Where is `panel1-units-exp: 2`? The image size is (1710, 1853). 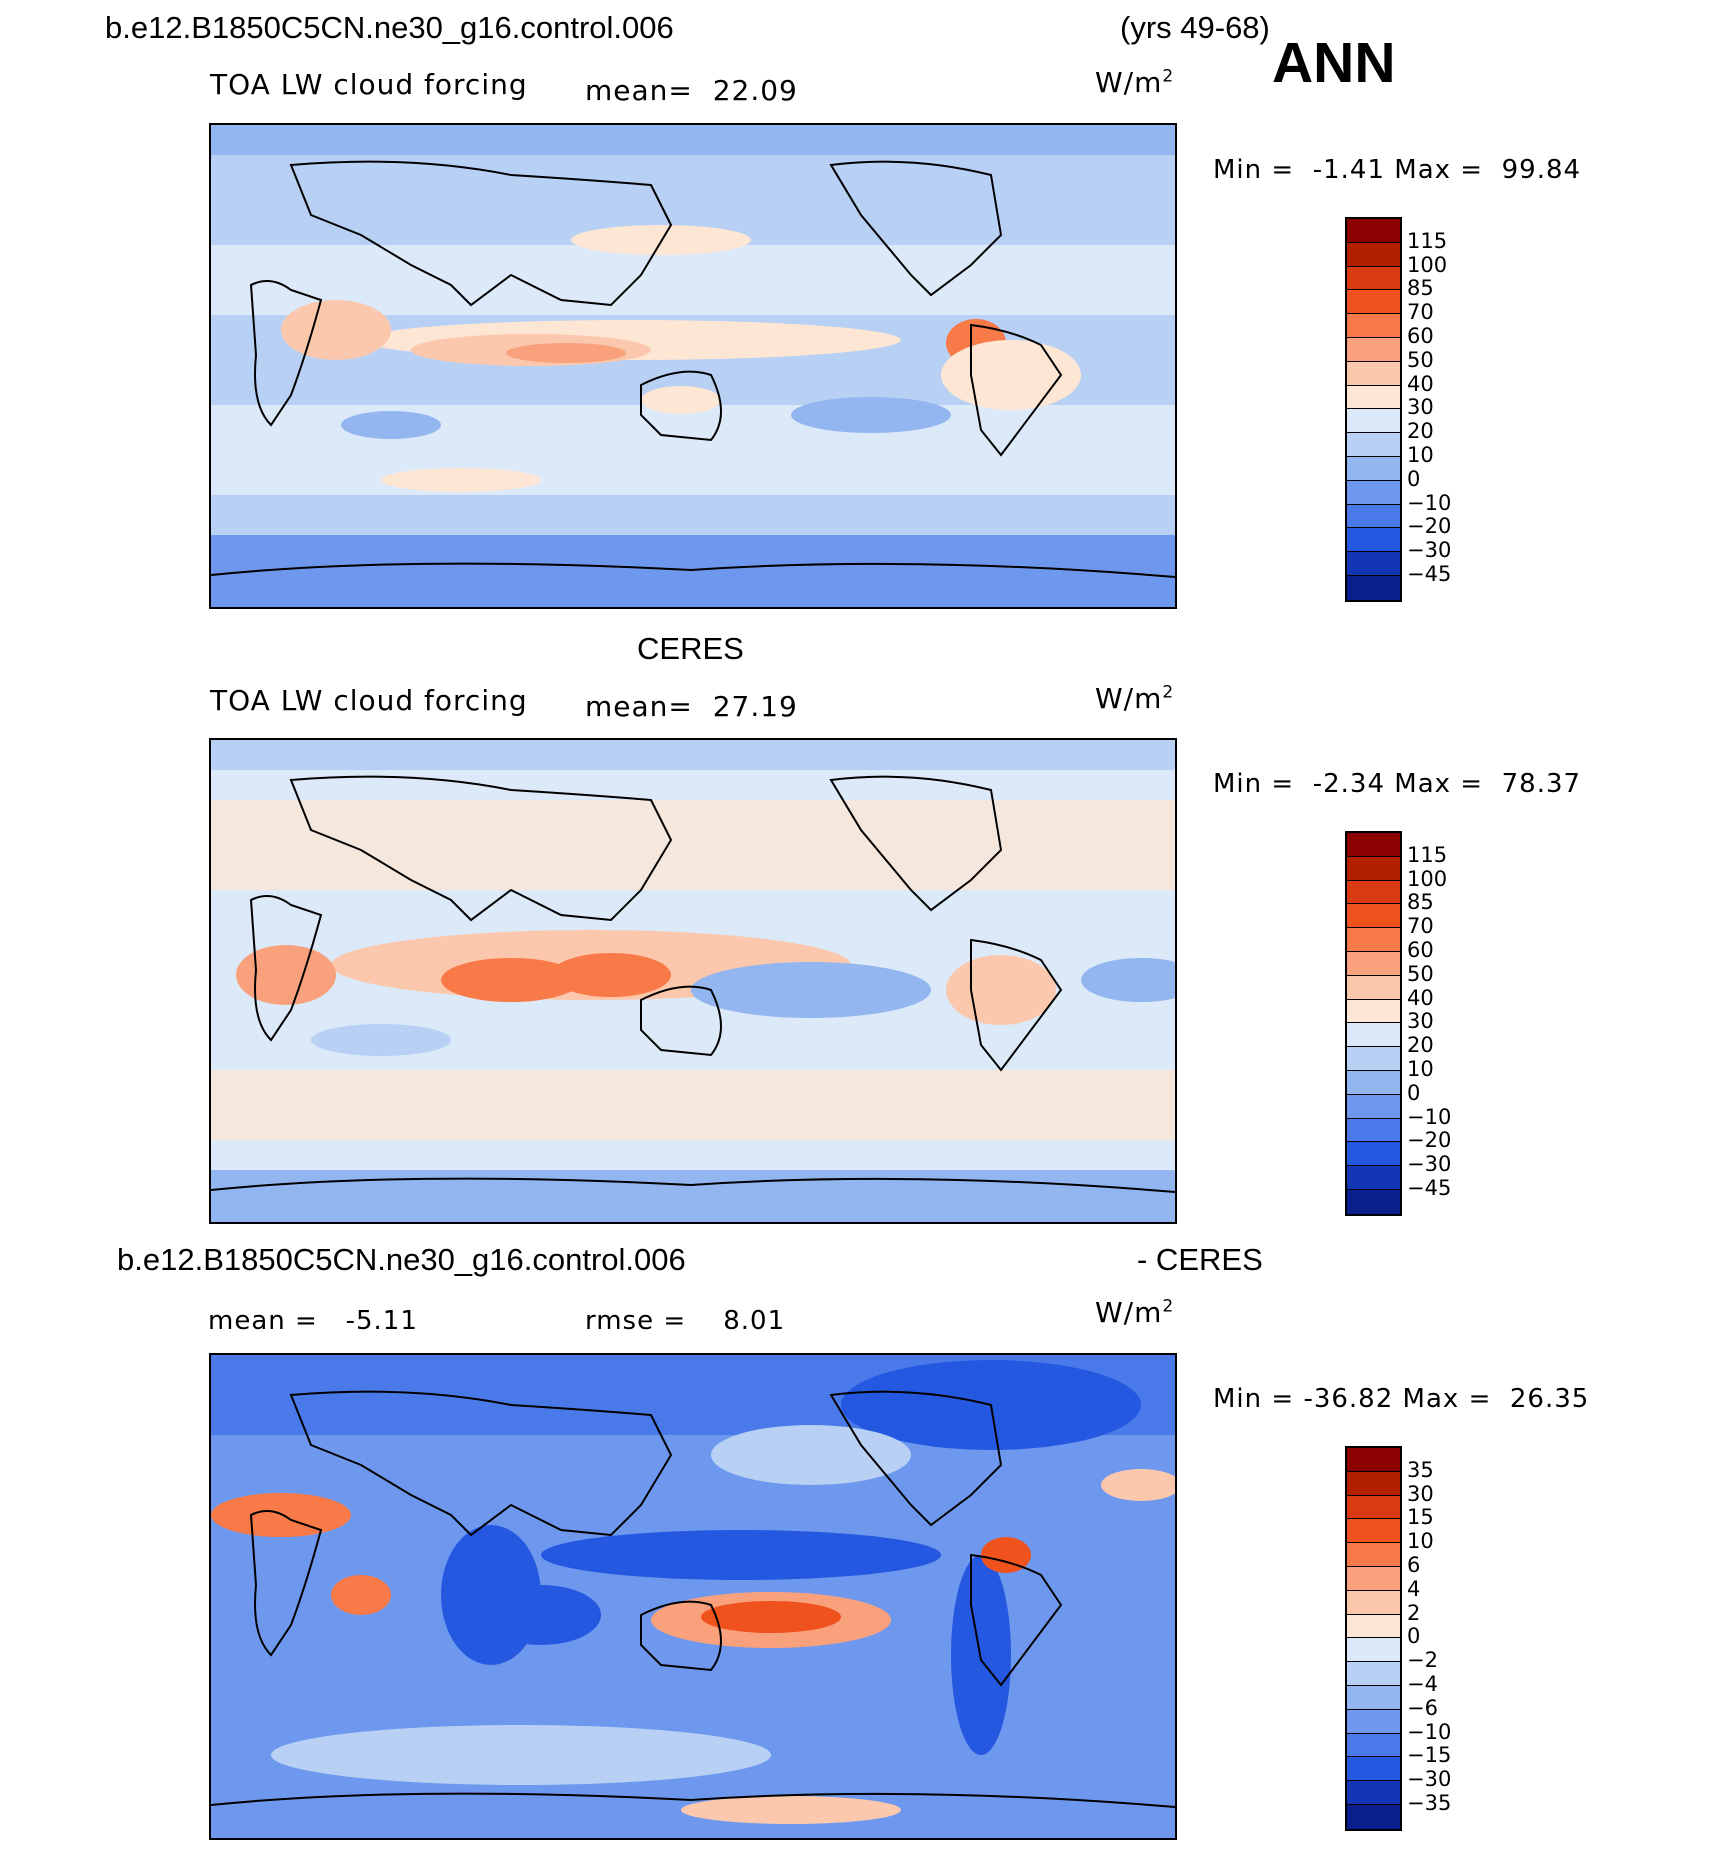
panel1-units-exp: 2 is located at coordinates (1168, 76).